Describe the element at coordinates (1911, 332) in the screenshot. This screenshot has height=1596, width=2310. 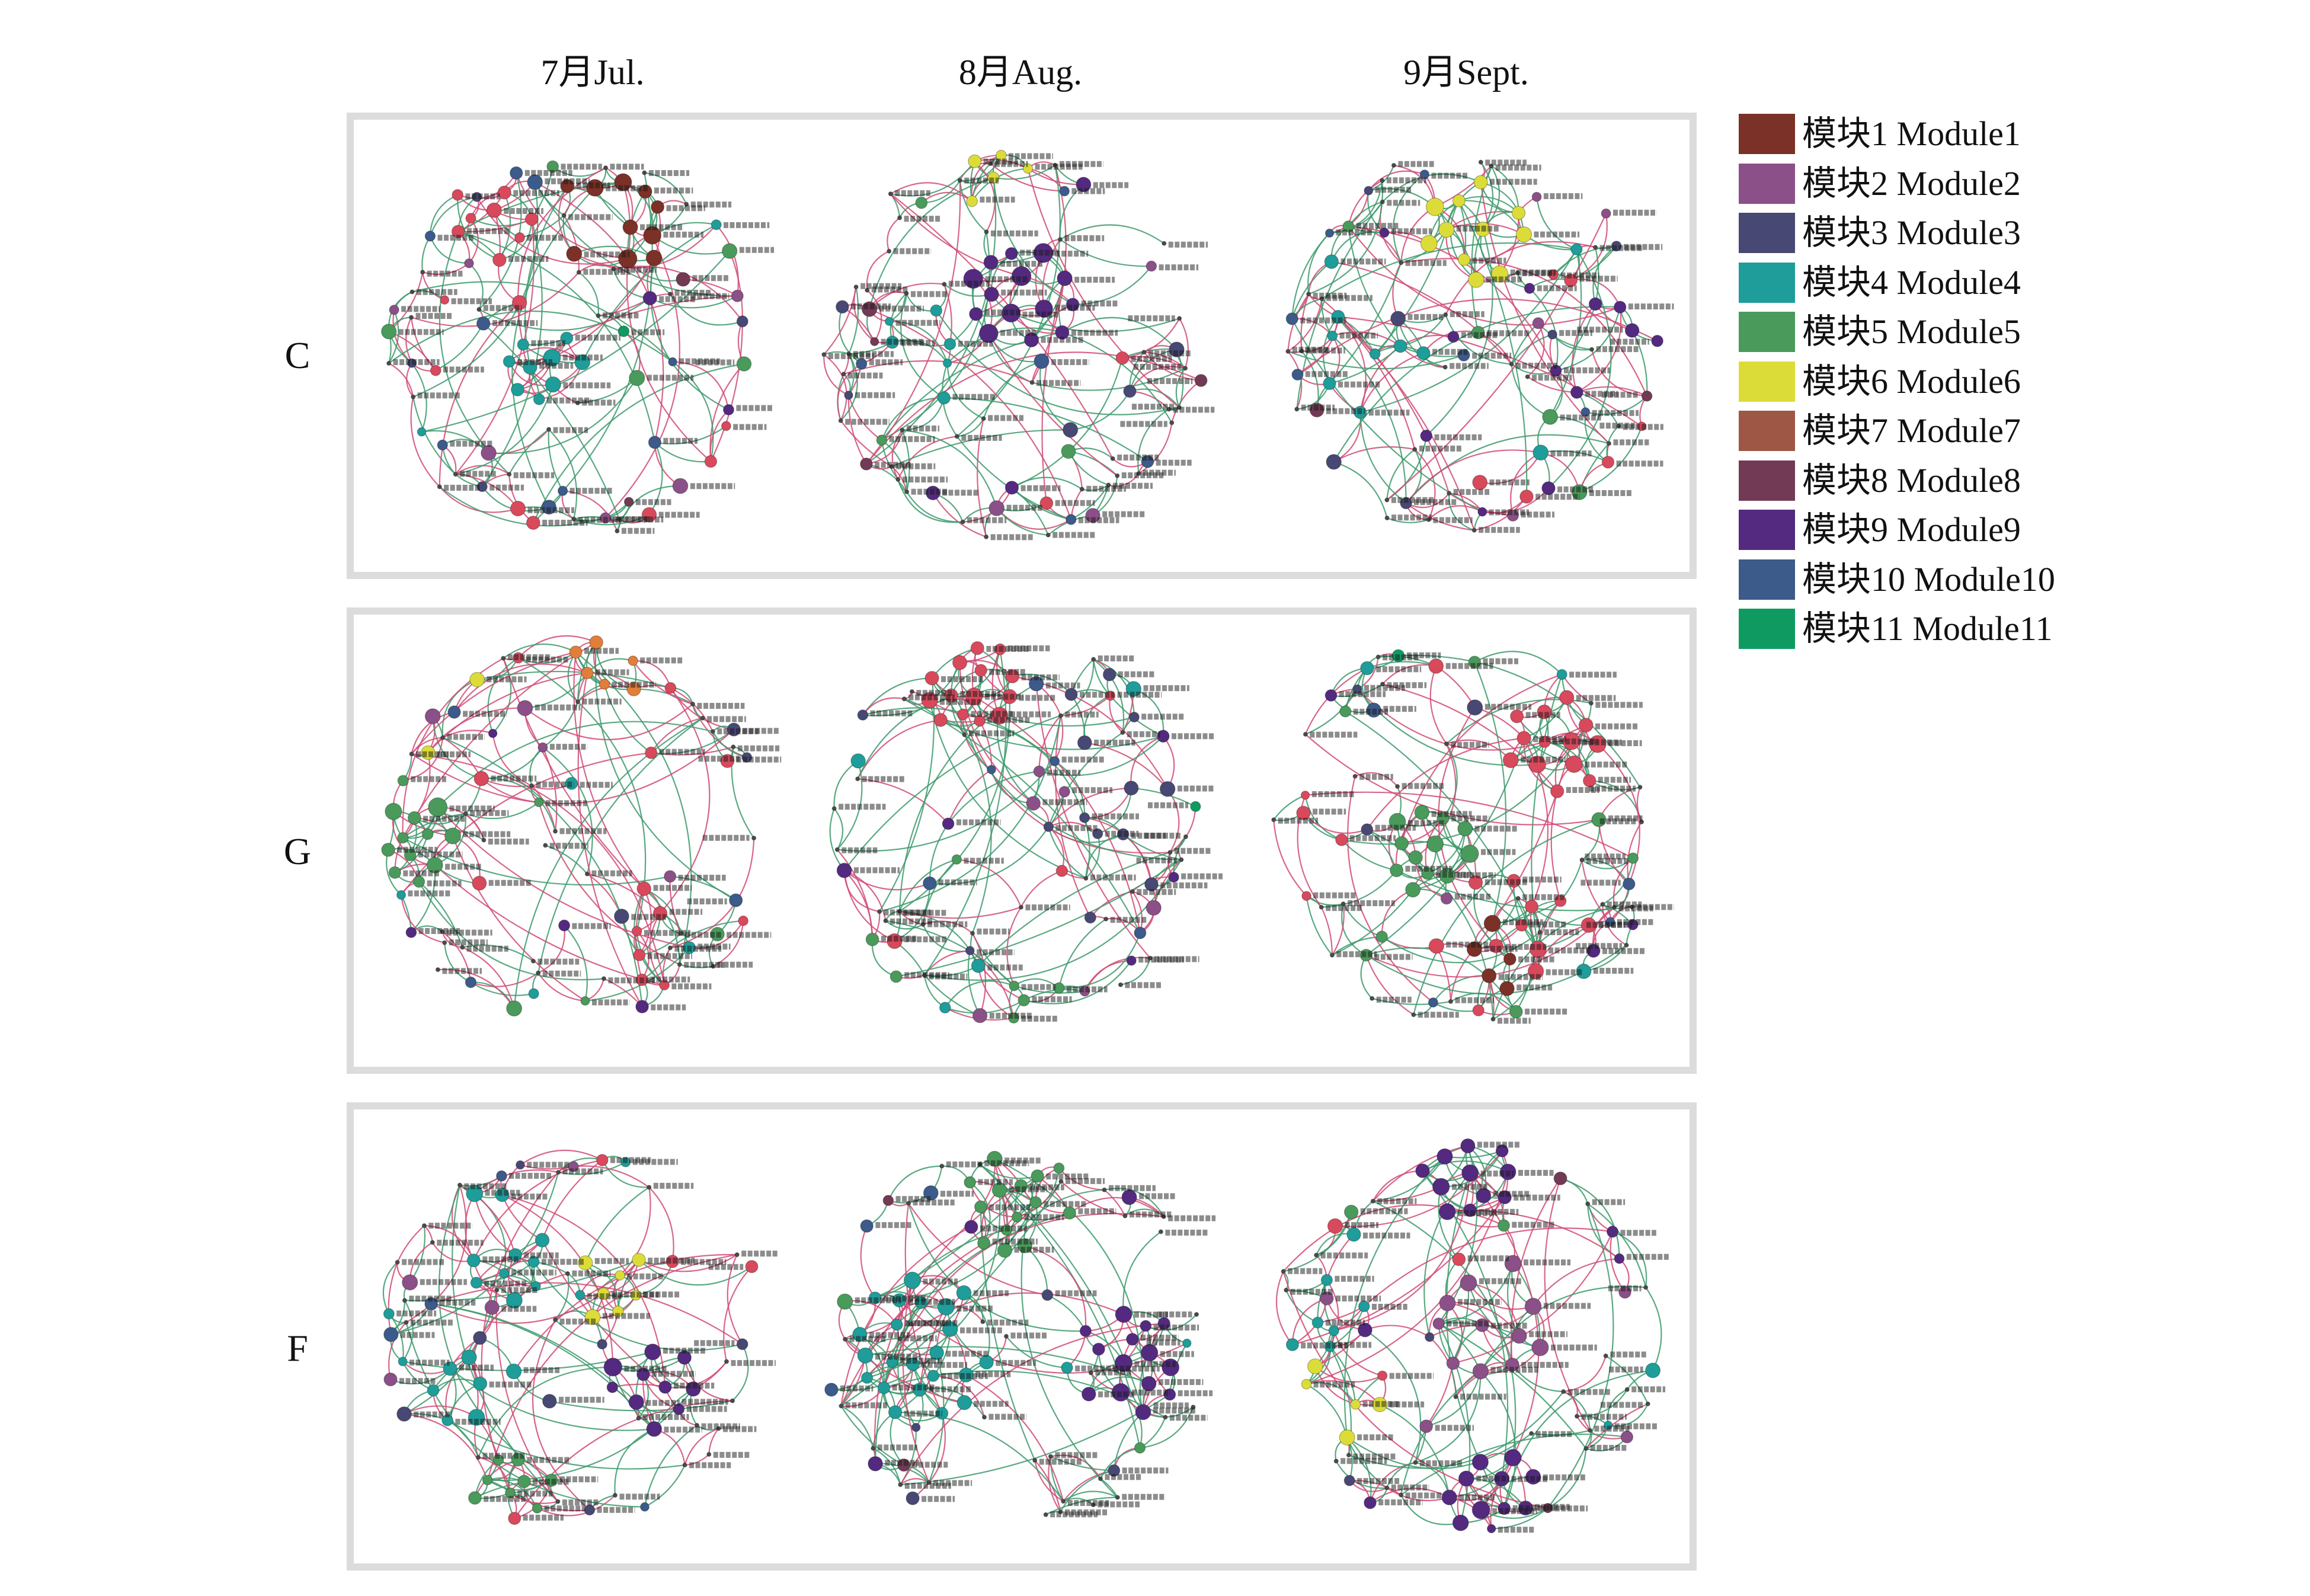
I see `legend-label: 模块5 Module5` at that location.